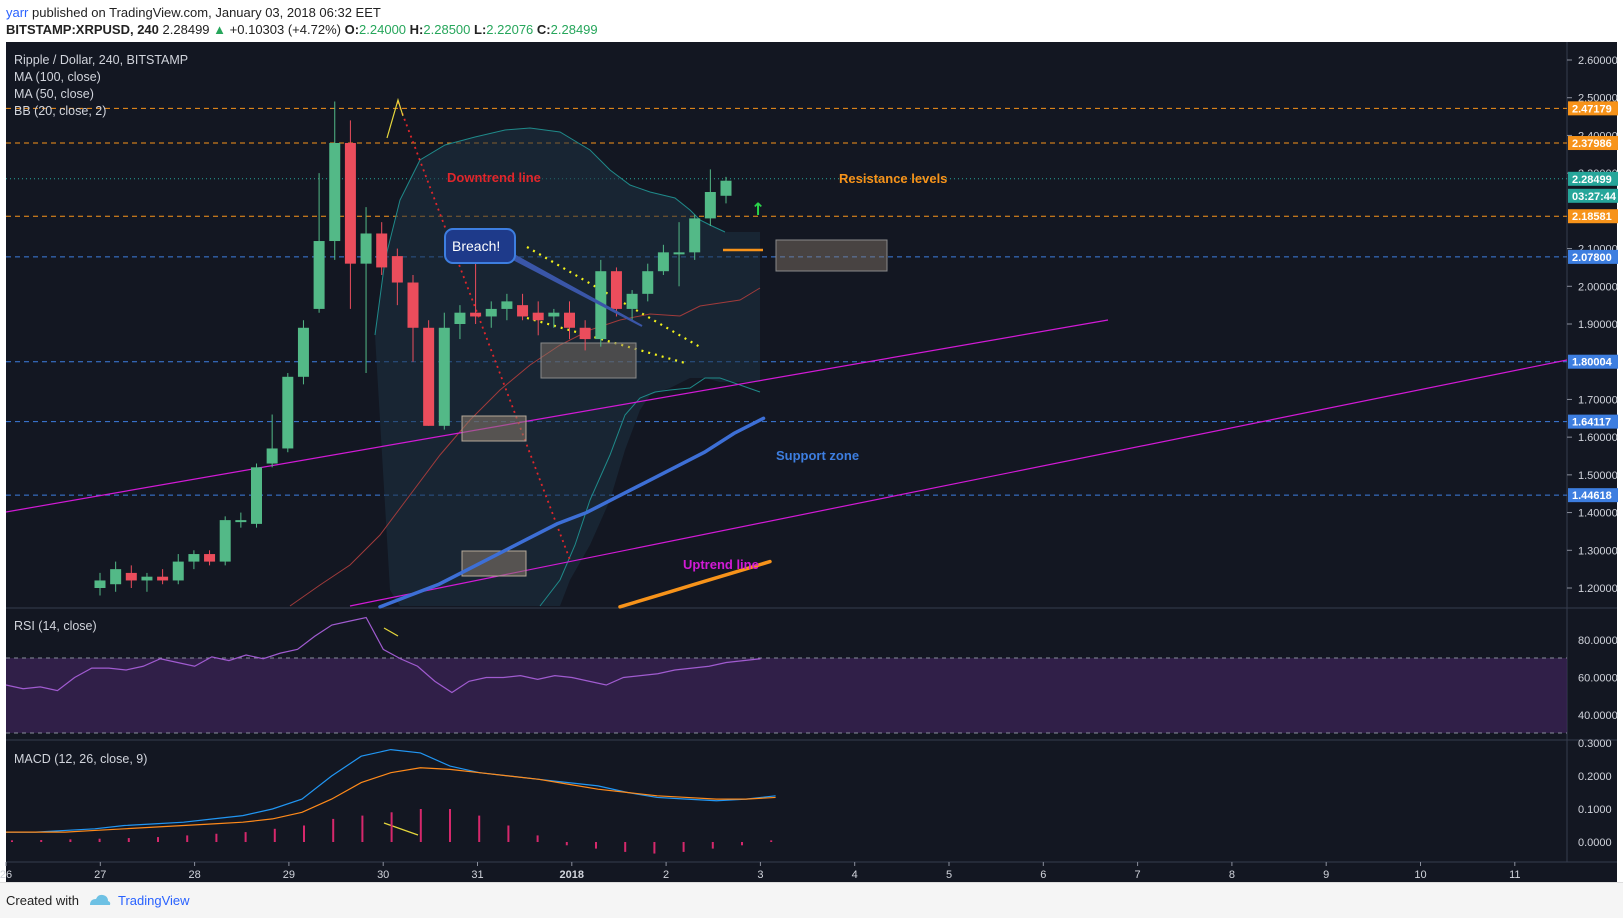 The image size is (1623, 918). Describe the element at coordinates (786, 695) in the screenshot. I see `rsi-band` at that location.